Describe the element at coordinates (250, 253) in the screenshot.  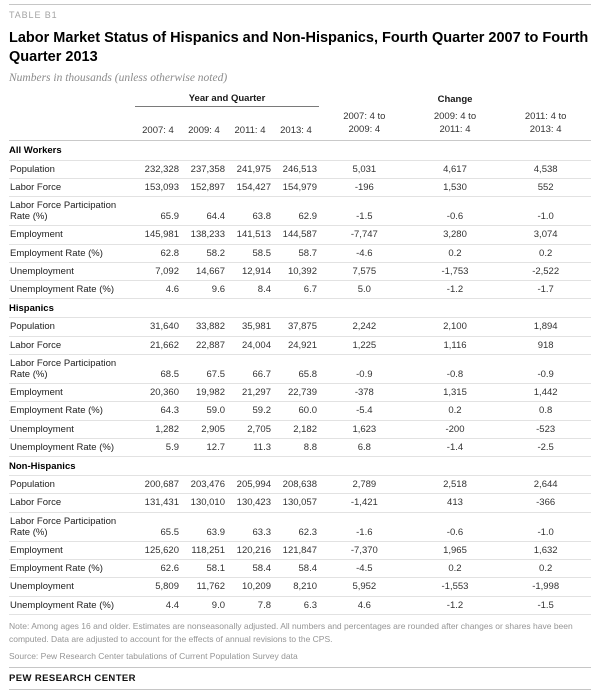
I see `year-value-cell: 58.5` at that location.